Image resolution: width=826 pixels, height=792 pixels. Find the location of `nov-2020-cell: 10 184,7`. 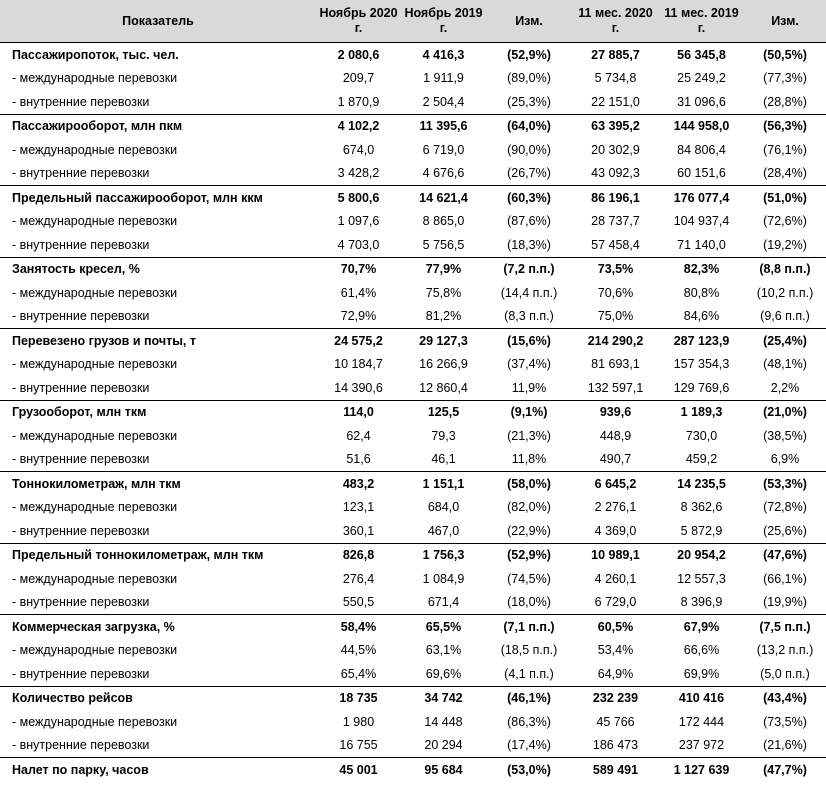

nov-2020-cell: 10 184,7 is located at coordinates (358, 364).